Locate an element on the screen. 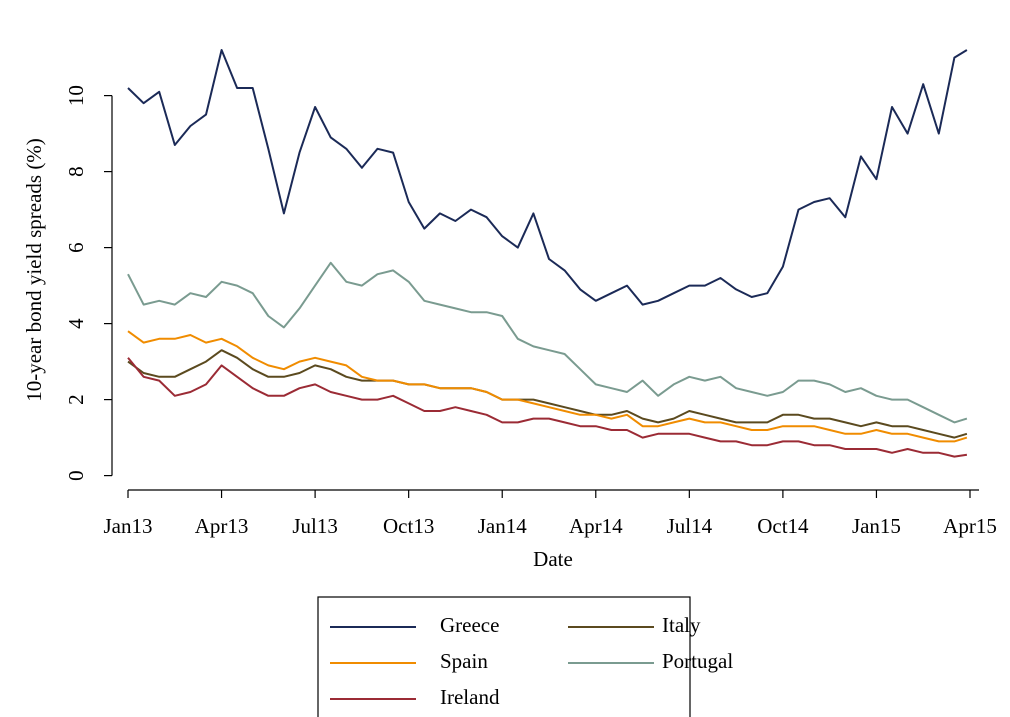  x-tick-label: Apr13 is located at coordinates (222, 526).